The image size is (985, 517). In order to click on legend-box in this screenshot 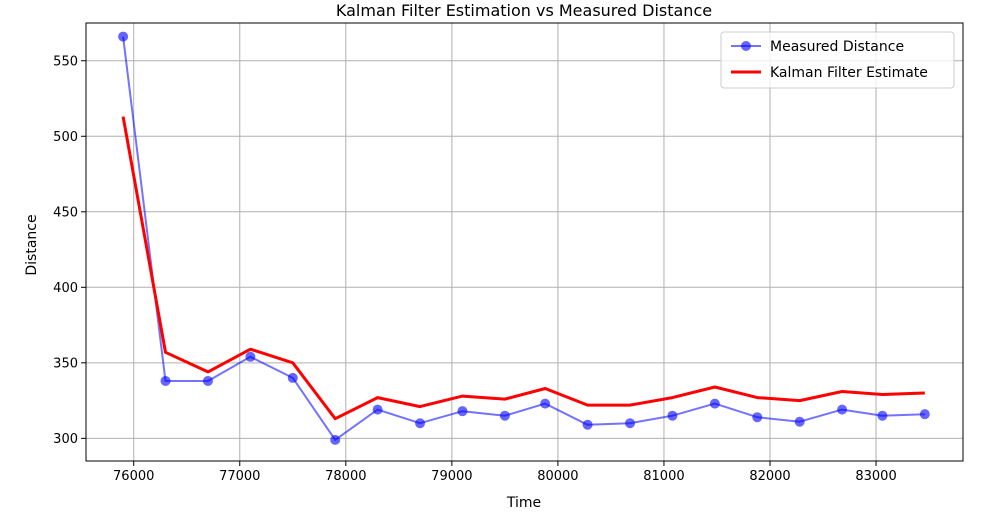, I will do `click(837, 60)`.